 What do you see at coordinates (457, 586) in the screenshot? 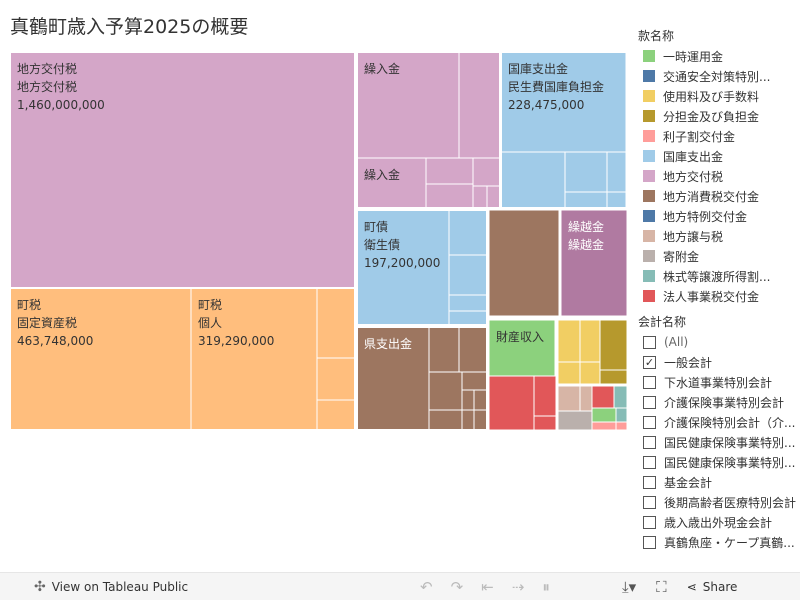
I see `redo-icon: ↷` at bounding box center [457, 586].